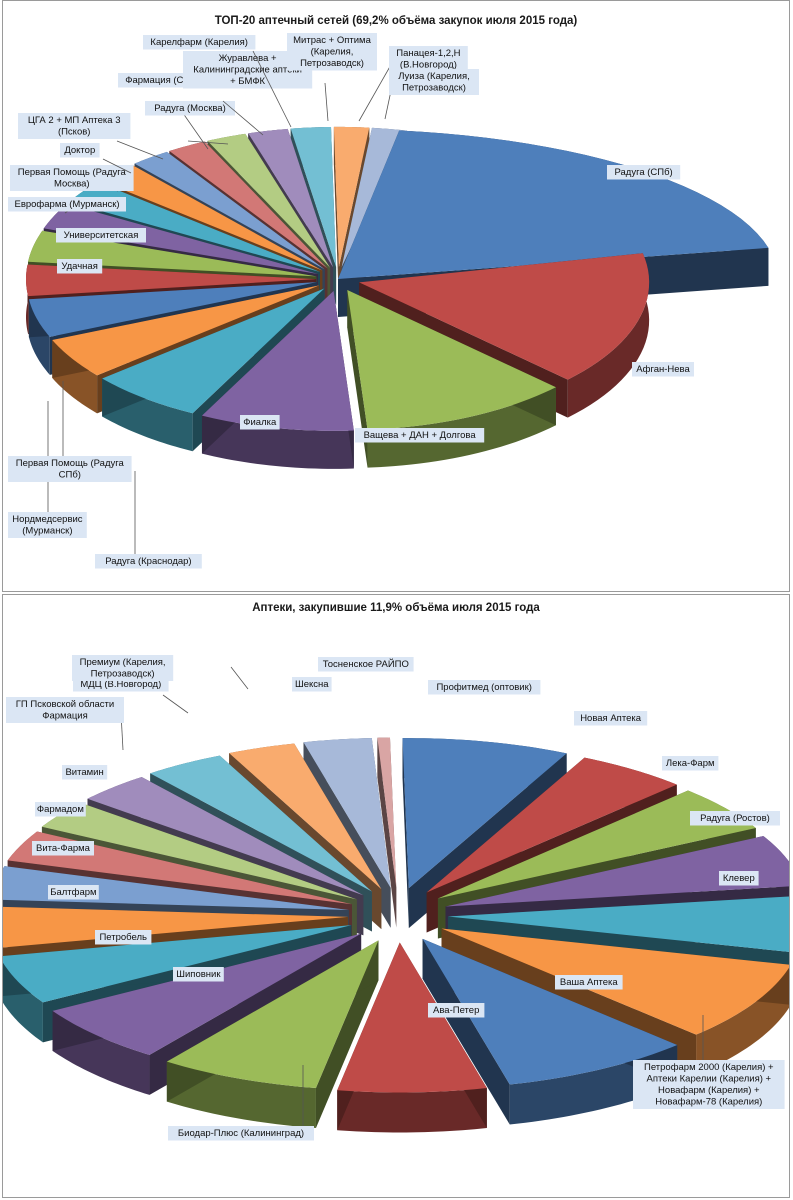 The height and width of the screenshot is (1200, 793). I want to click on slice-label-text: Шексна, so click(312, 684).